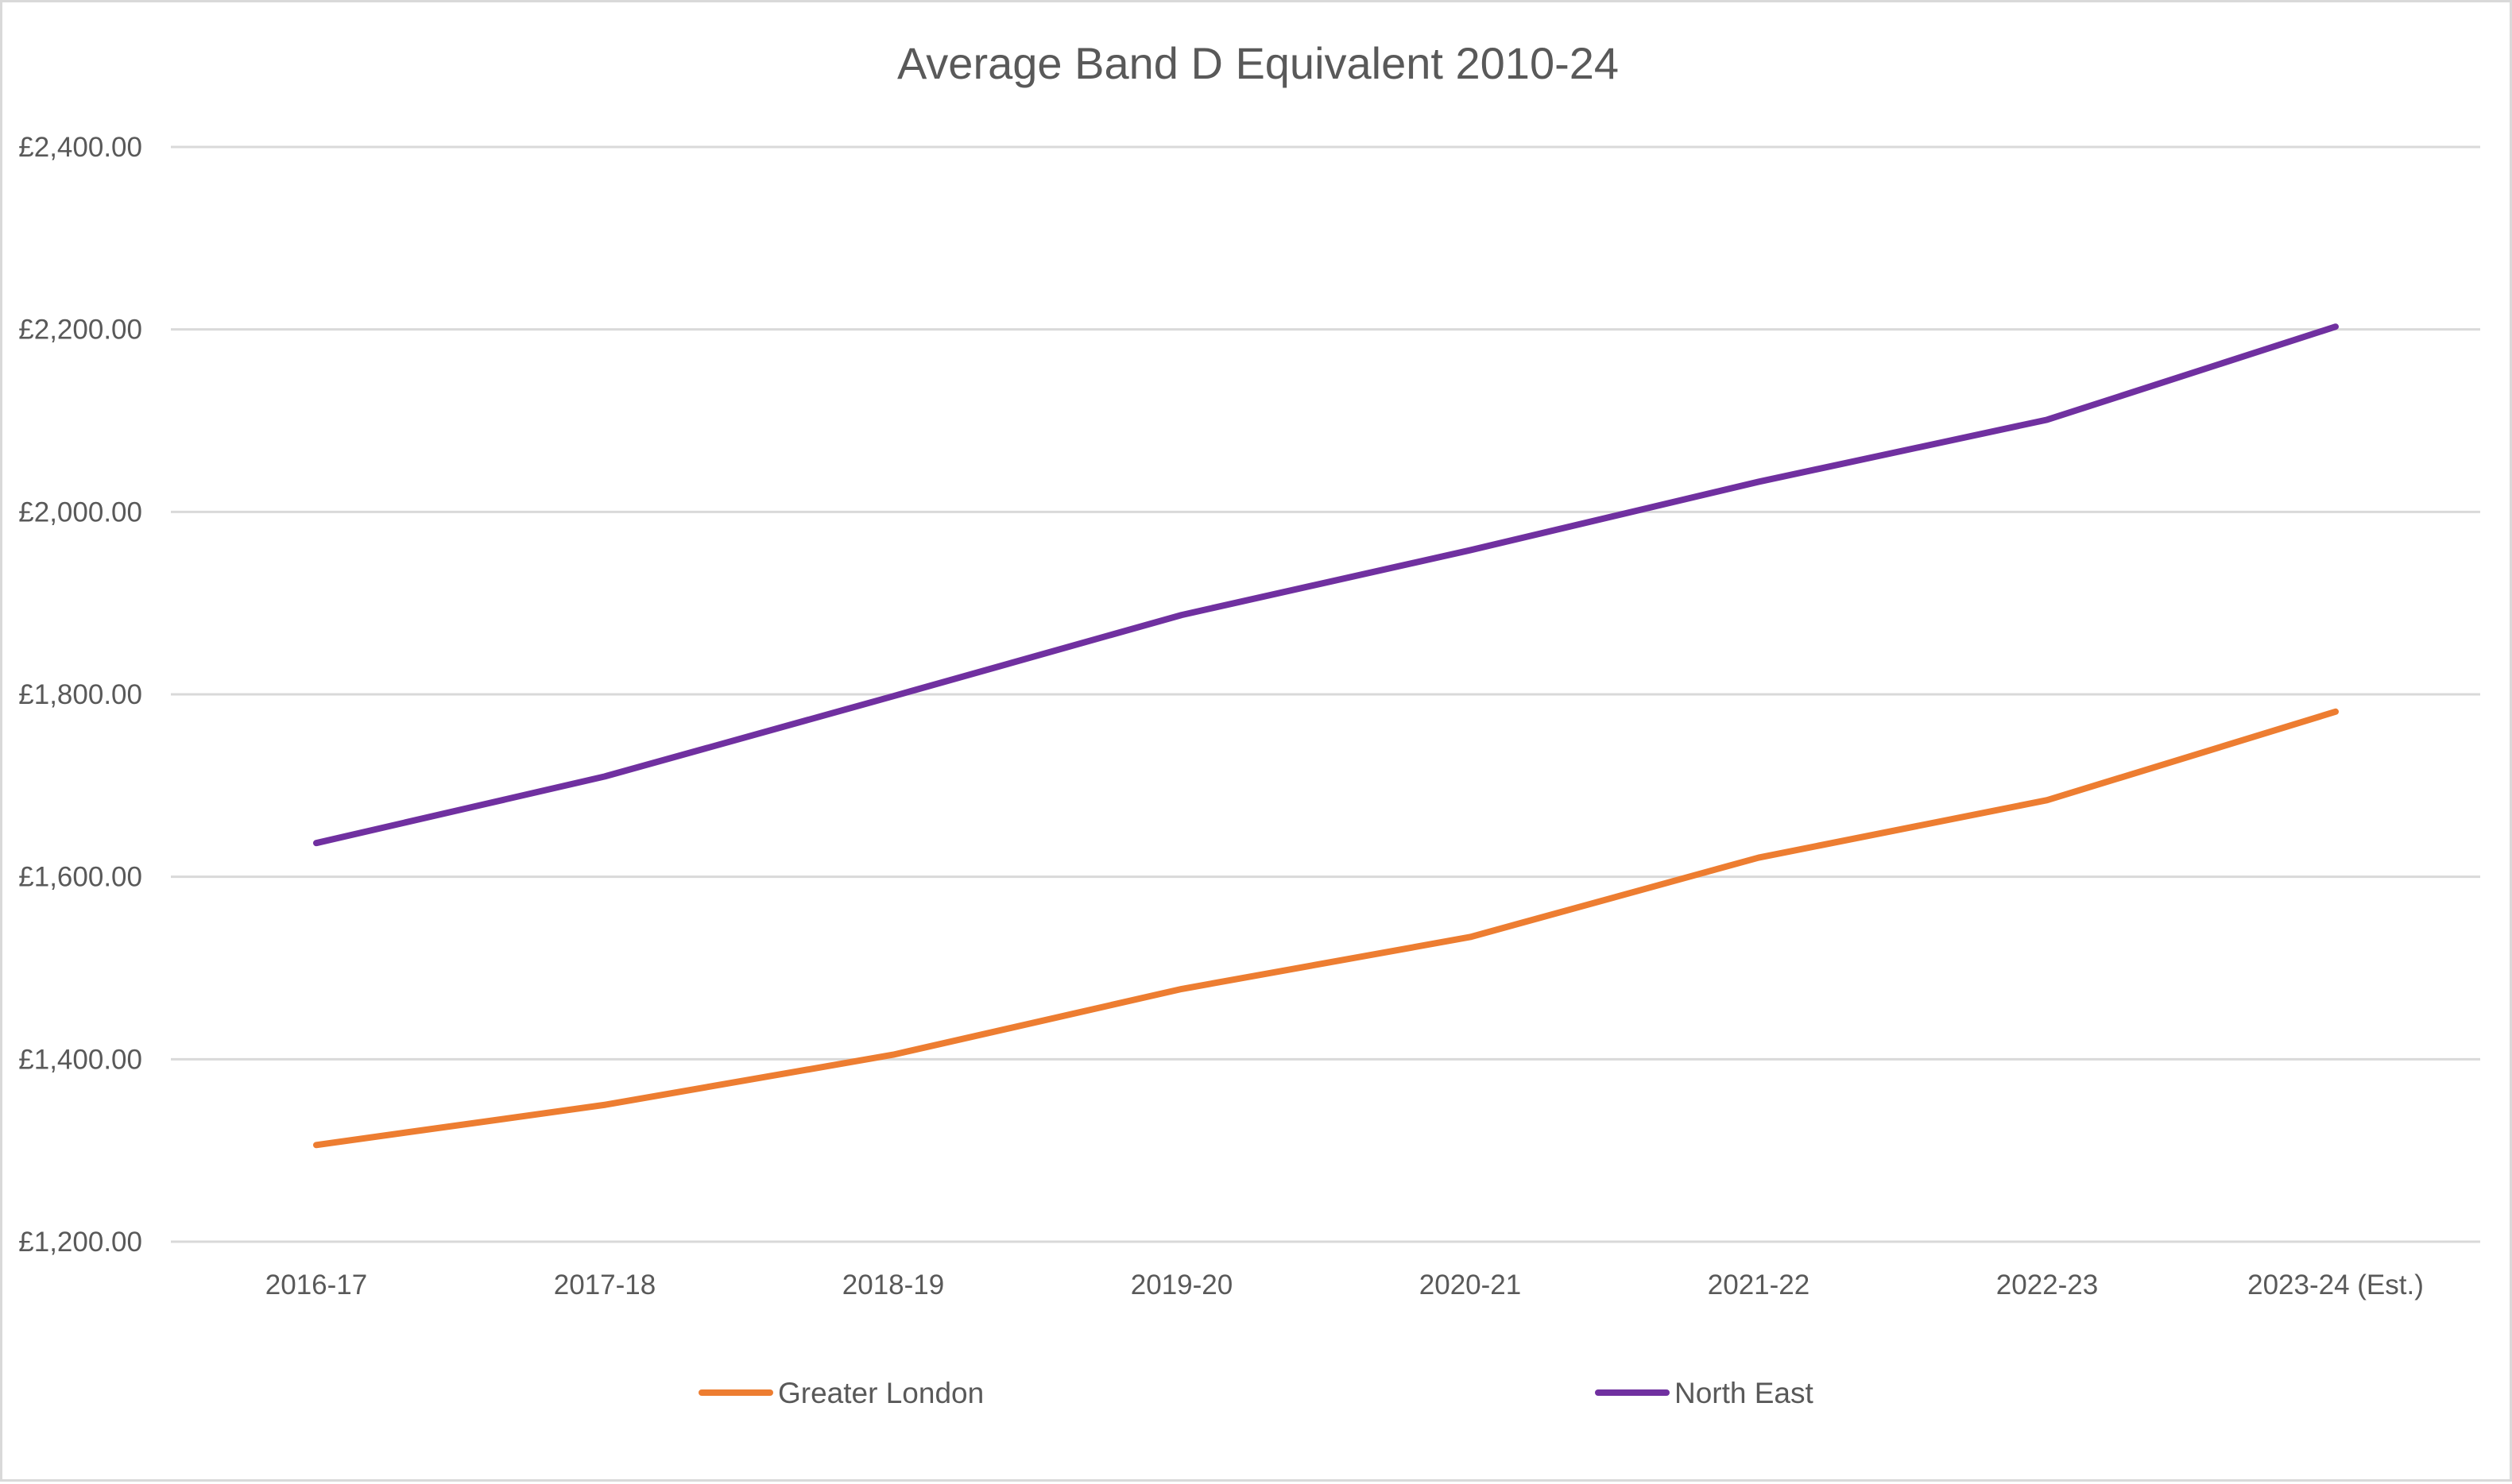 Image resolution: width=2512 pixels, height=1484 pixels. Describe the element at coordinates (1256, 1393) in the screenshot. I see `legend: Greater London North East` at that location.